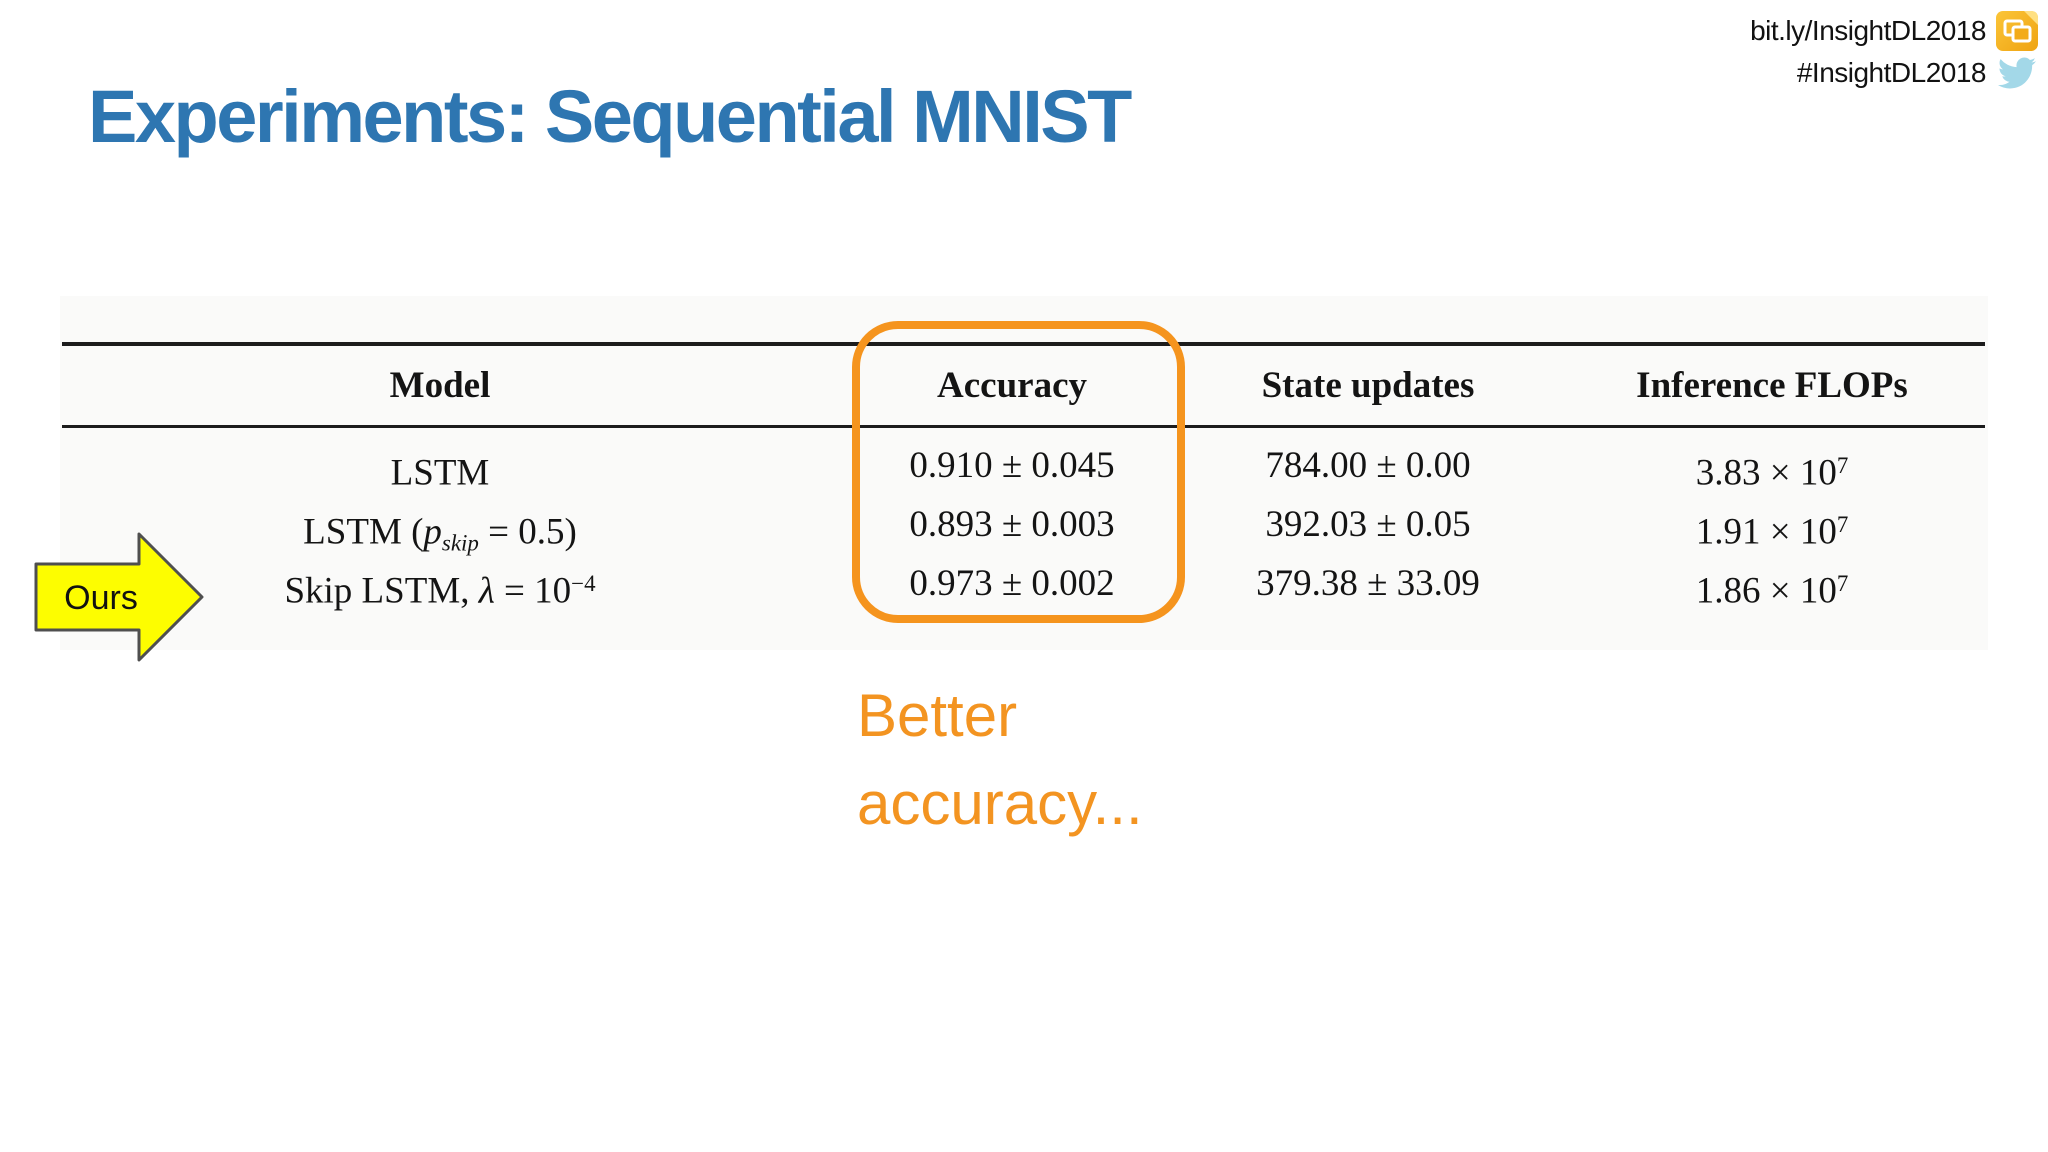  I want to click on table-cell-inference-flops: 1.91 × 10⁷, so click(1772, 528).